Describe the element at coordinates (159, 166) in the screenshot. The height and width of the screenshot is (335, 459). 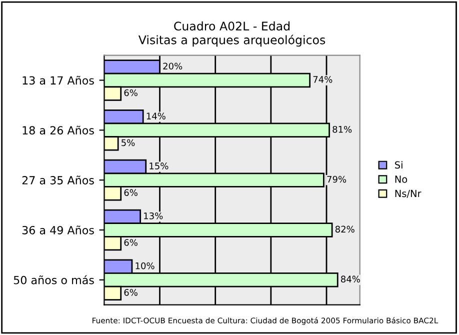
I see `data-label: 15%` at that location.